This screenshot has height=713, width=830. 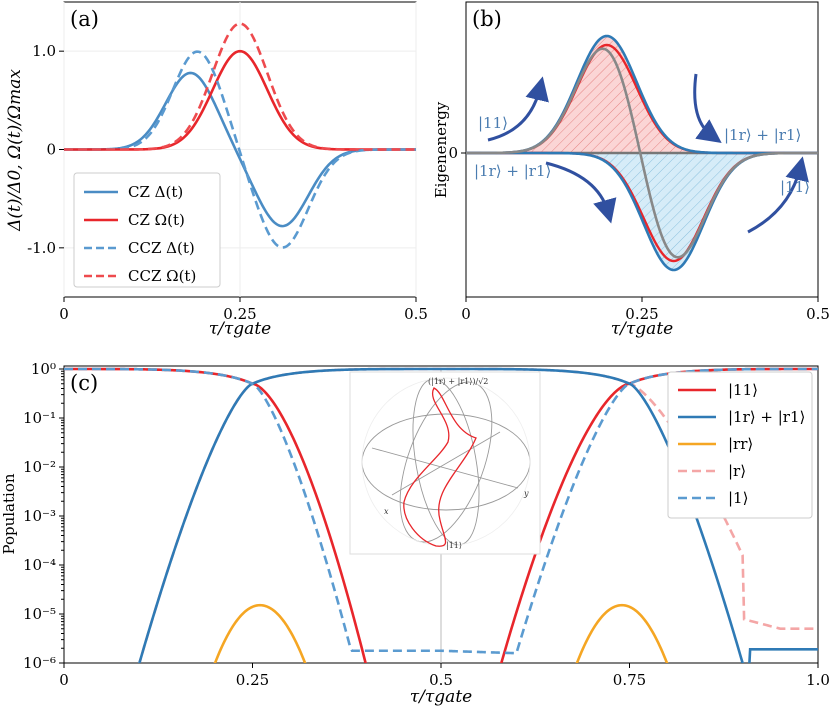 I want to click on panel-a-series-line, so click(x=240, y=86).